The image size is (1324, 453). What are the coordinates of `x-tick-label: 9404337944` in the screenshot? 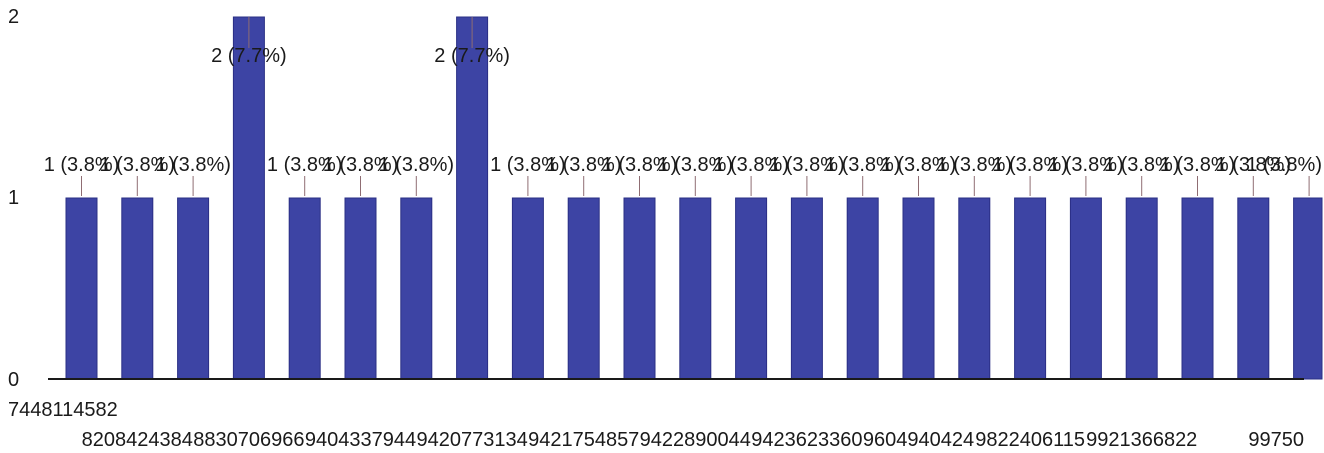 It's located at (360, 440).